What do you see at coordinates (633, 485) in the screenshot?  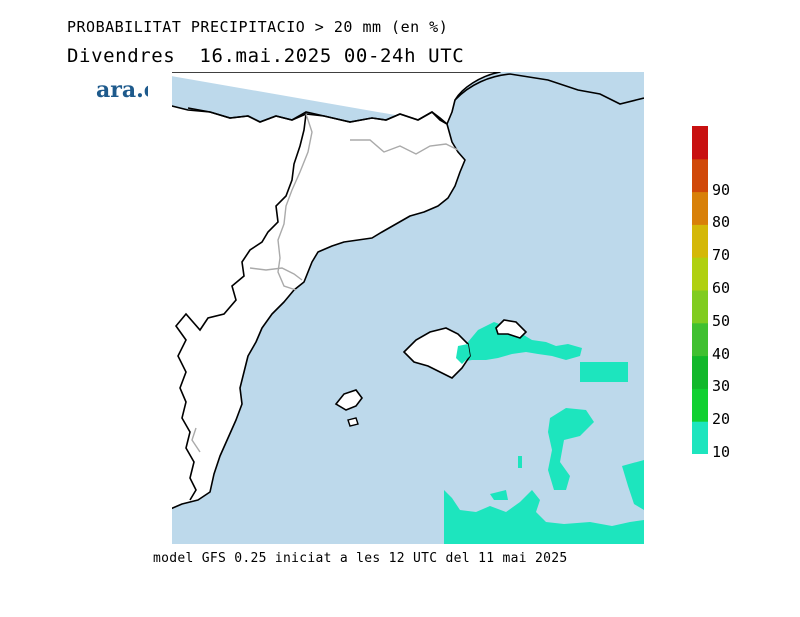 I see `precip-area-southeast` at bounding box center [633, 485].